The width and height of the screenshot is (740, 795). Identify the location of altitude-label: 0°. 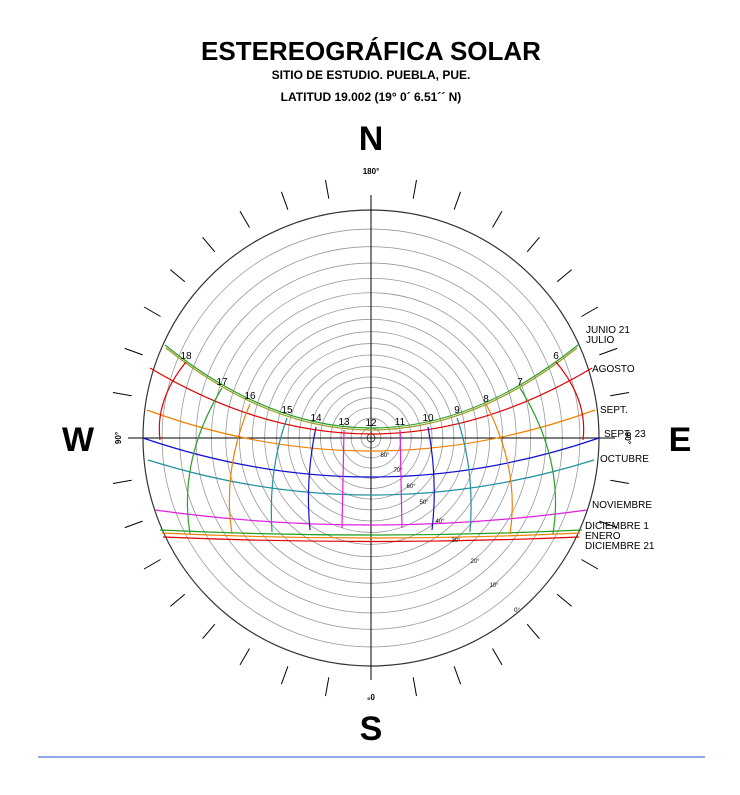
(517, 611).